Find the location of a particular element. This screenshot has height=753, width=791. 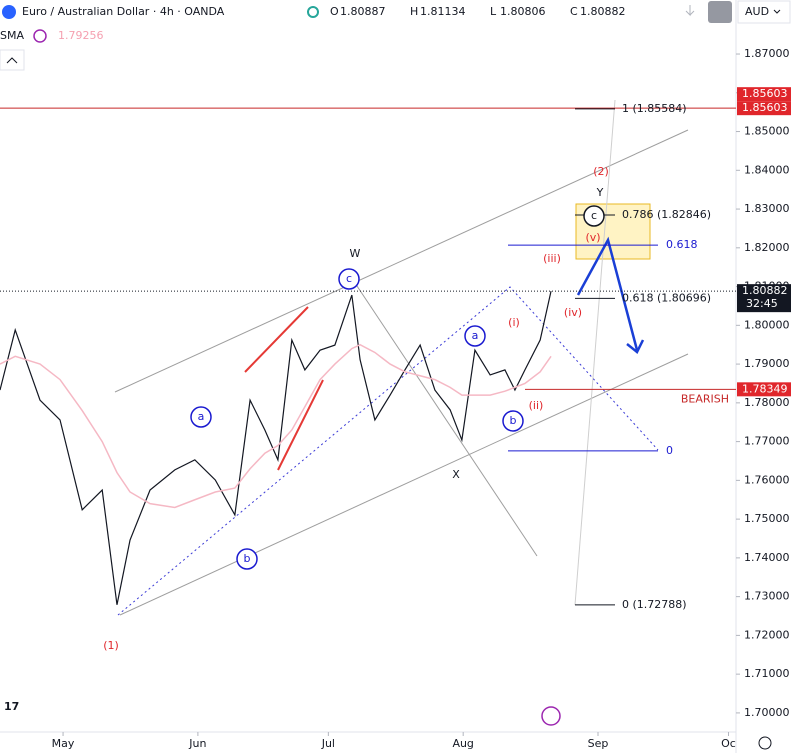

symbol-icon is located at coordinates (9, 12).